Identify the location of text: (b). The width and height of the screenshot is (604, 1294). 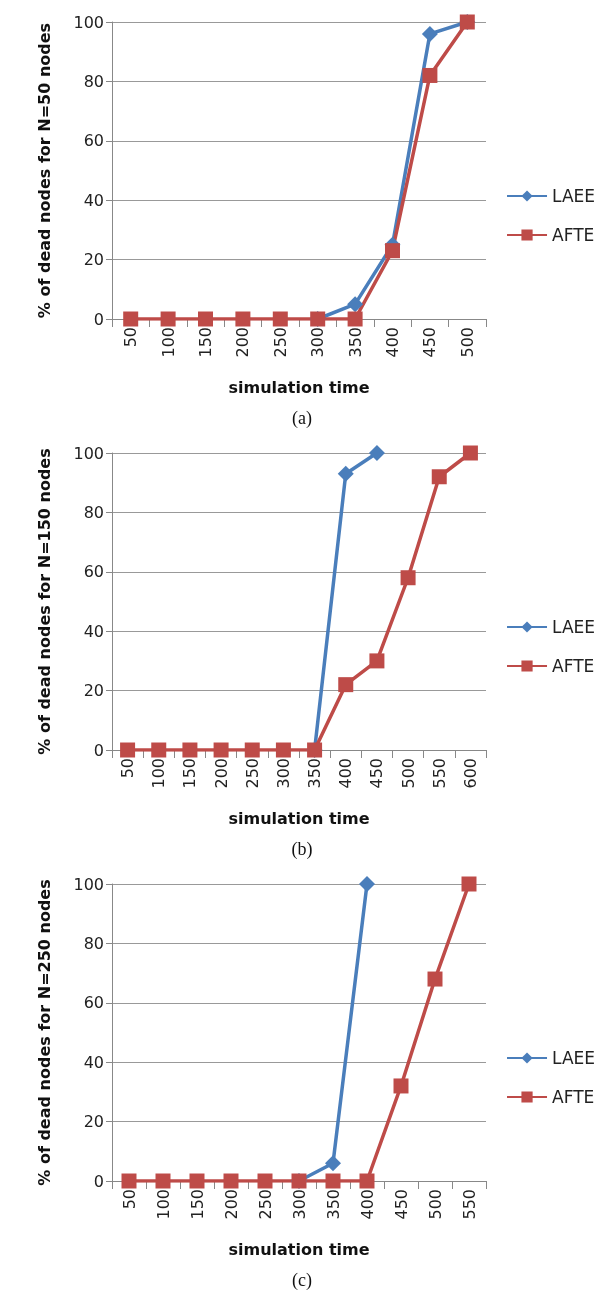
(302, 849).